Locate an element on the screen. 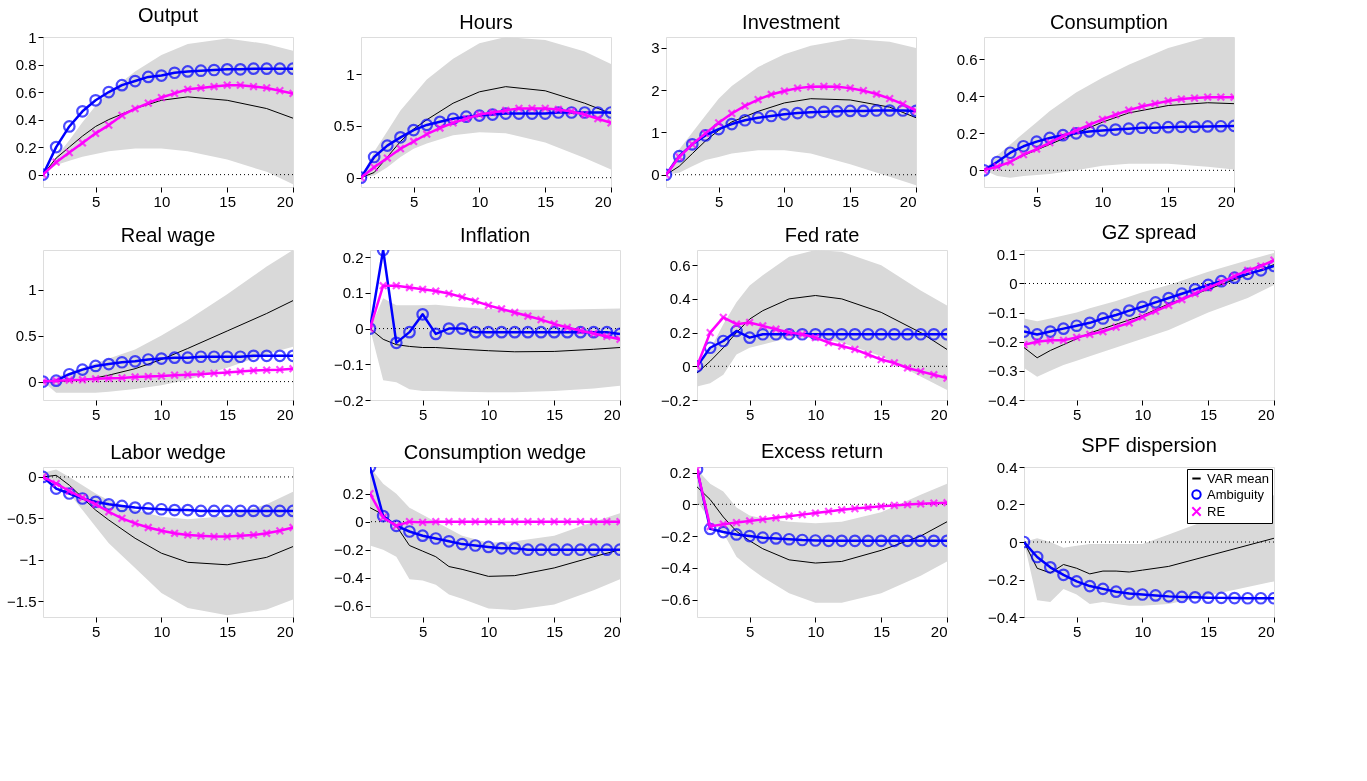 The width and height of the screenshot is (1367, 781). y-tick-label: 3 is located at coordinates (655, 48).